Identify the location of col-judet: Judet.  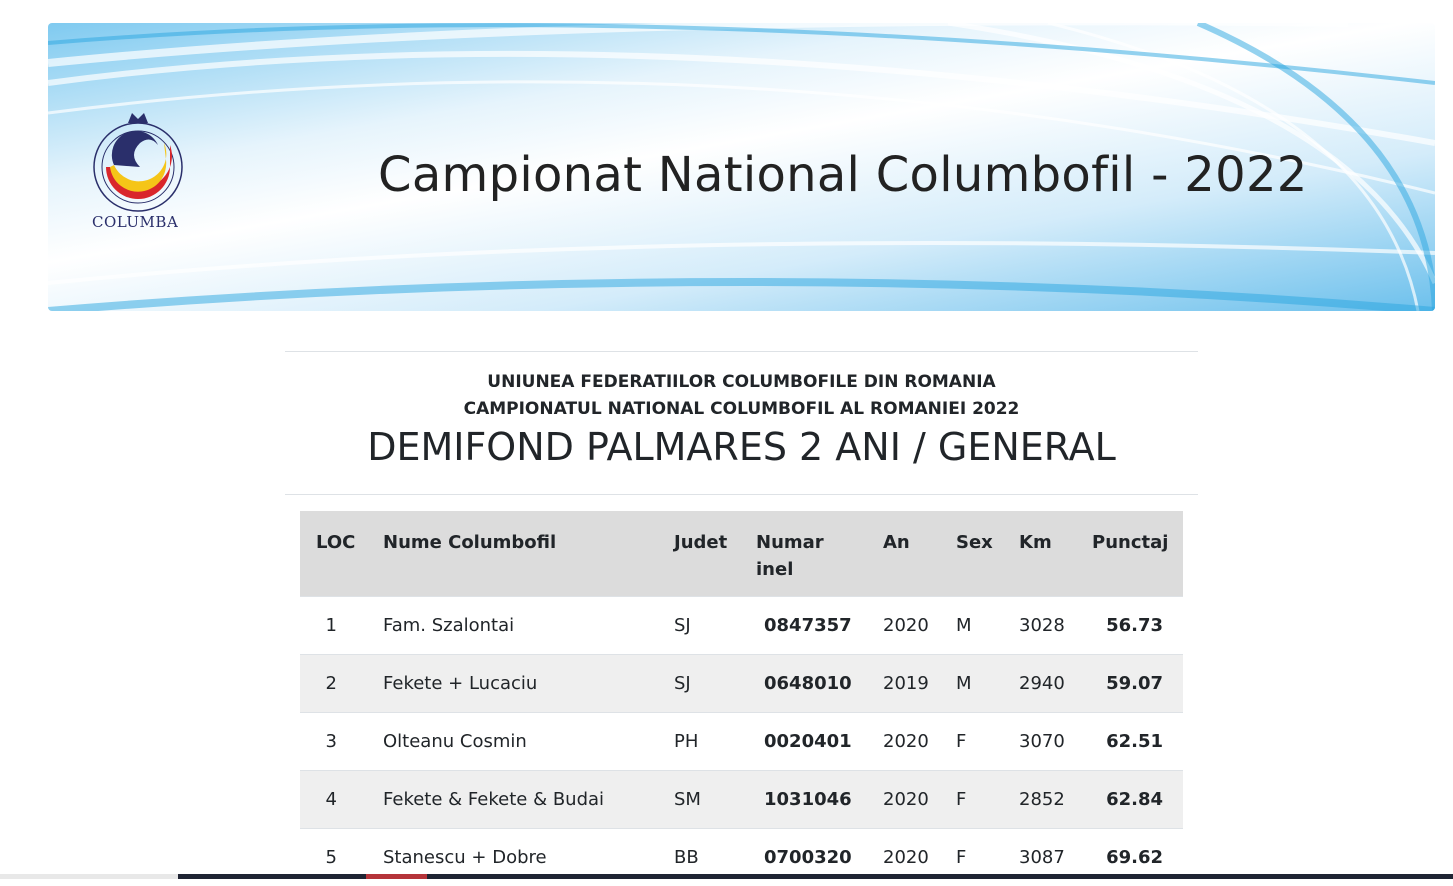
(701, 542).